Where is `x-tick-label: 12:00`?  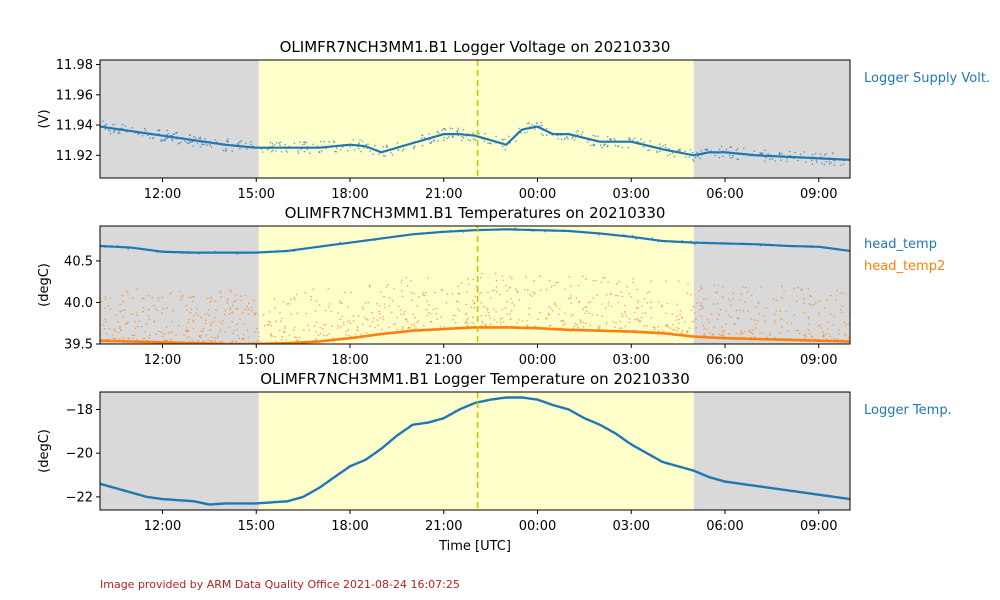
x-tick-label: 12:00 is located at coordinates (162, 526).